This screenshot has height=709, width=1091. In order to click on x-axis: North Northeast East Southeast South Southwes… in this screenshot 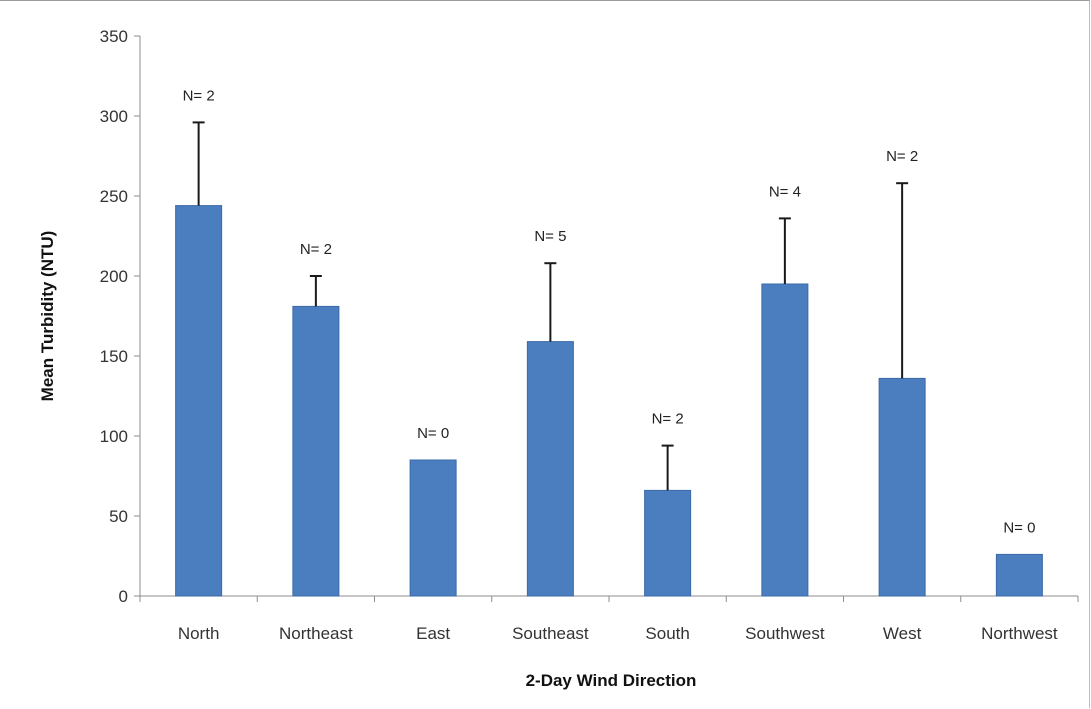, I will do `click(609, 619)`.